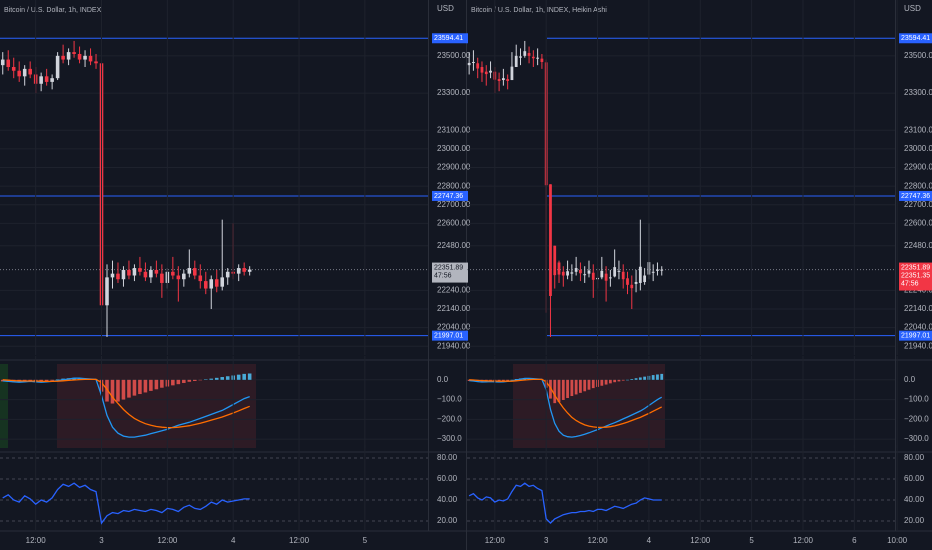 Image resolution: width=932 pixels, height=550 pixels. I want to click on countdown-label: 47:56, so click(910, 283).